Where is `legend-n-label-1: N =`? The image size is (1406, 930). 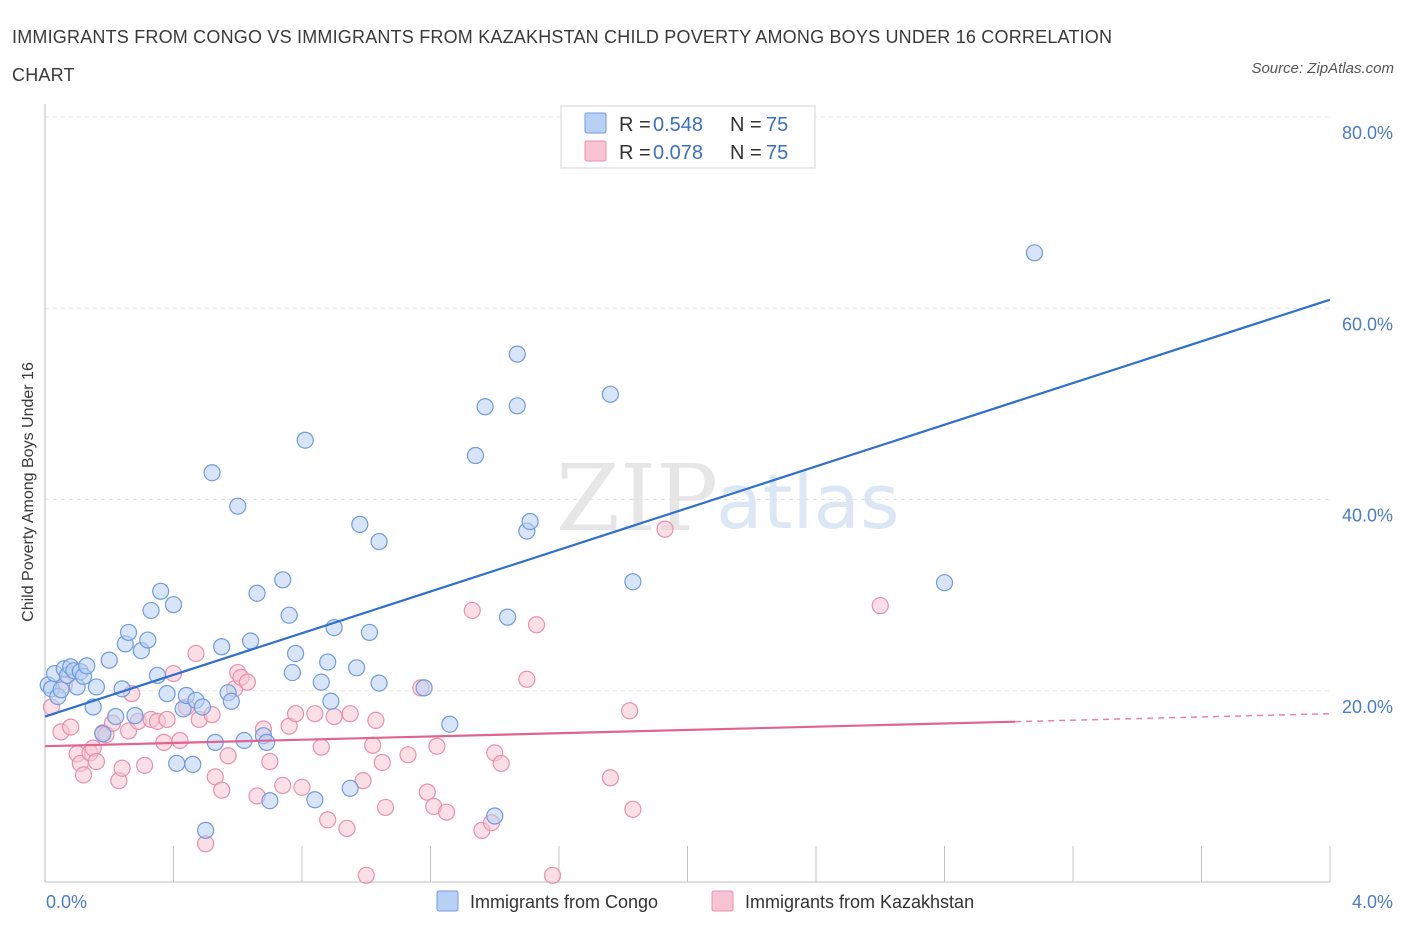 legend-n-label-1: N = is located at coordinates (746, 125).